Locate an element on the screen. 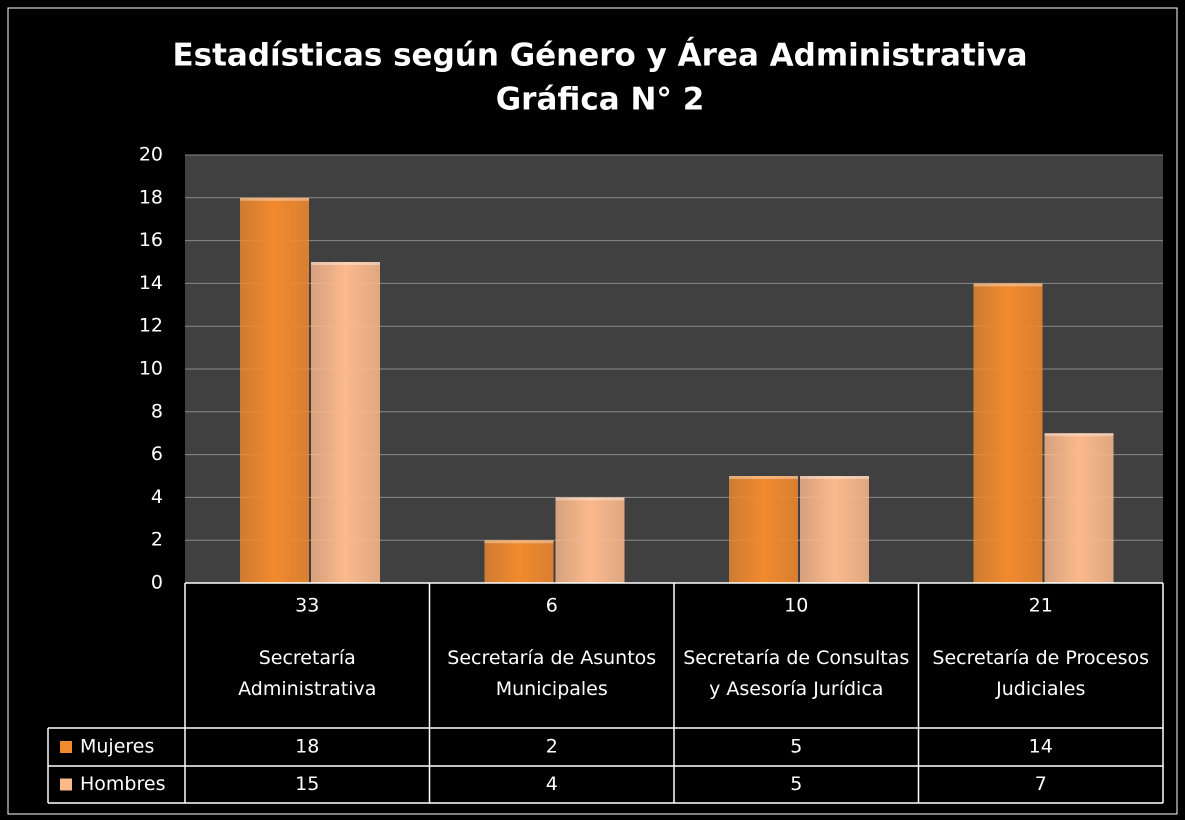 The width and height of the screenshot is (1185, 820). legend-label: Mujeres is located at coordinates (117, 747).